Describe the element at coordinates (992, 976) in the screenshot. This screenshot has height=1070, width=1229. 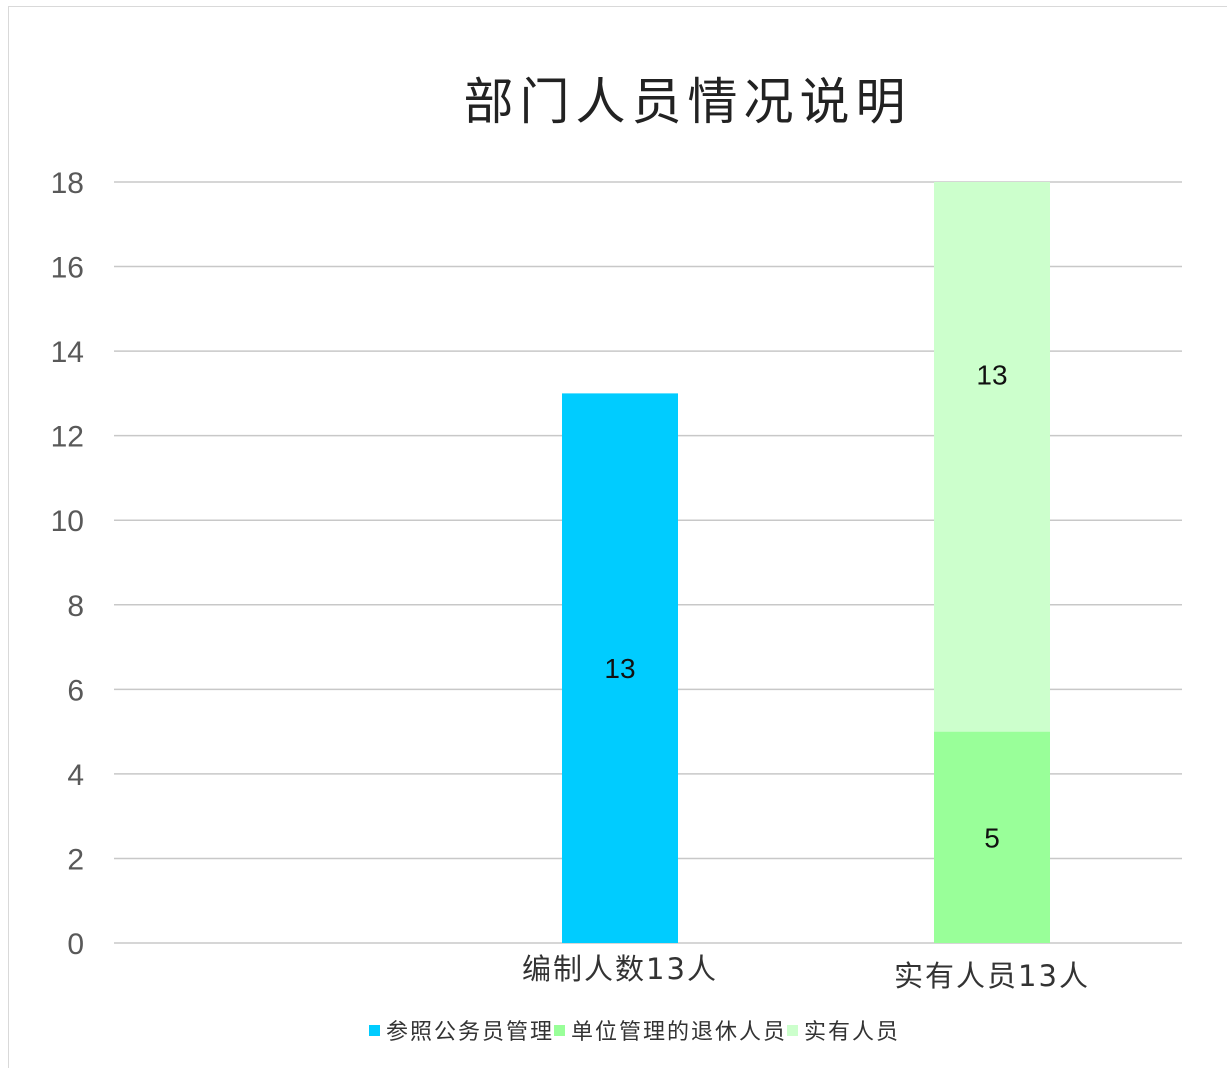
I see `x-category-label: 实有人员13人` at that location.